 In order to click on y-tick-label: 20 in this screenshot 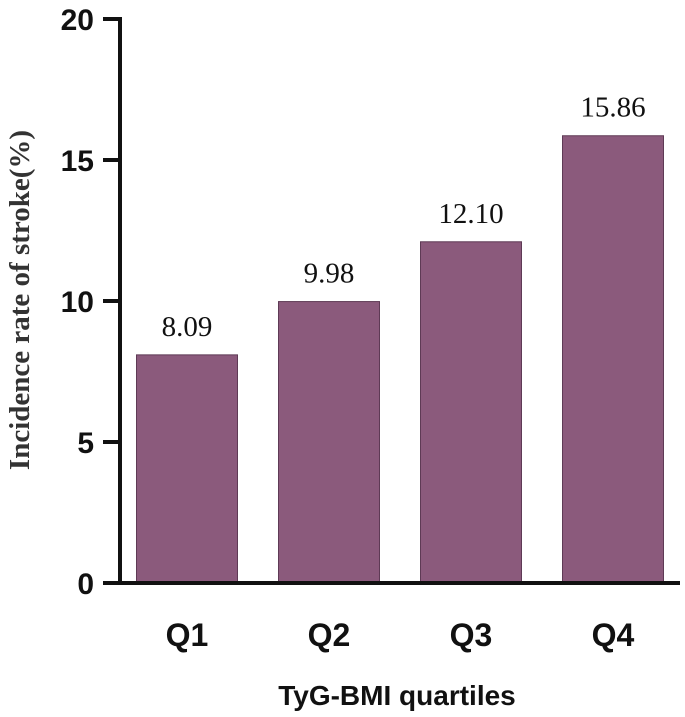, I will do `click(77, 20)`.